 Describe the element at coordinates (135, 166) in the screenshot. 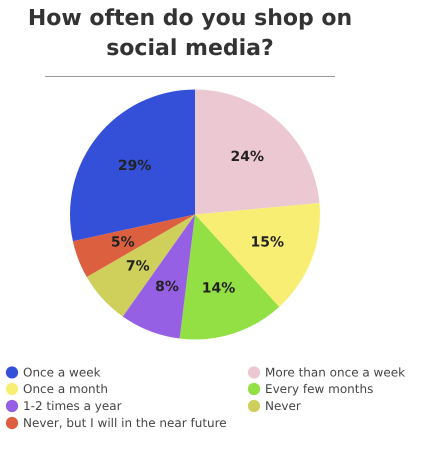

I see `data-label: 29%` at that location.